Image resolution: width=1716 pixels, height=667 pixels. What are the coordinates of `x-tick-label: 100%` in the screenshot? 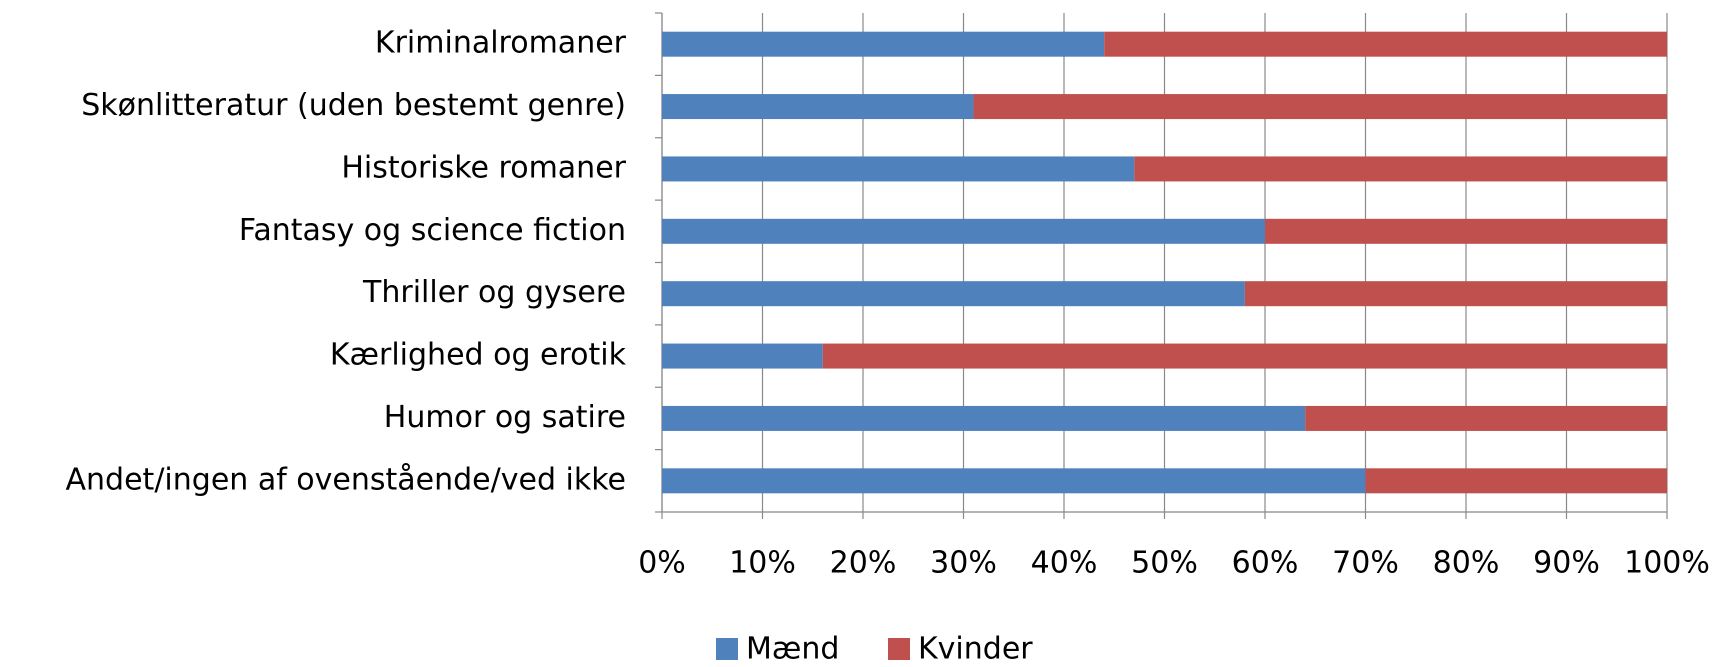 It's located at (1667, 563).